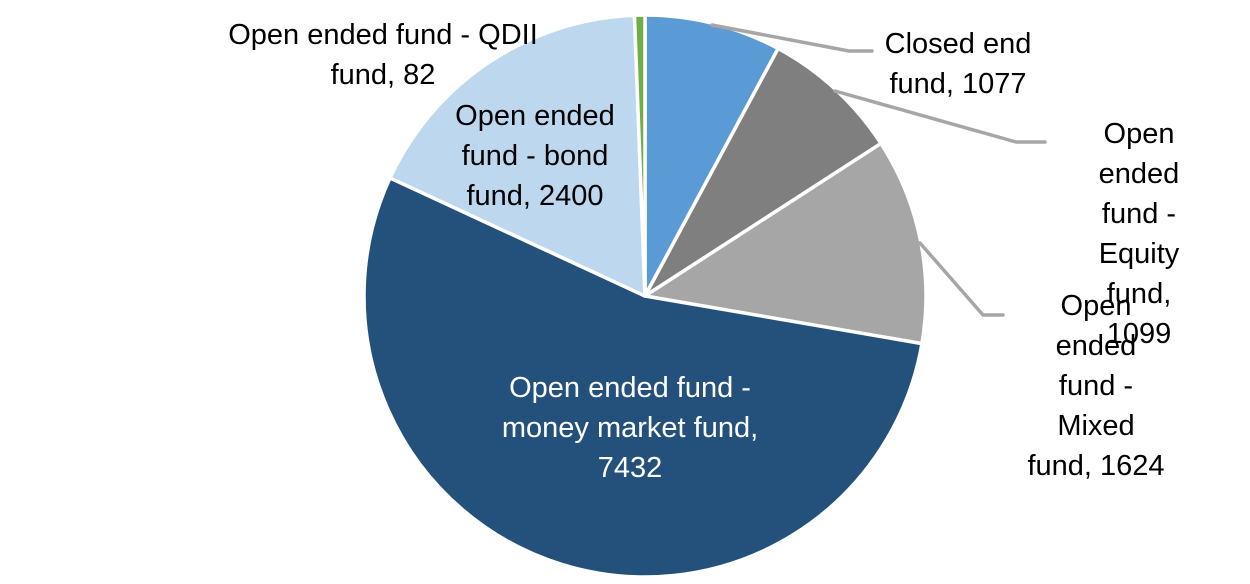 The width and height of the screenshot is (1250, 584). Describe the element at coordinates (1139, 234) in the screenshot. I see `data-label-equity-fund: Open ended fund - Equity fund, 1099` at that location.